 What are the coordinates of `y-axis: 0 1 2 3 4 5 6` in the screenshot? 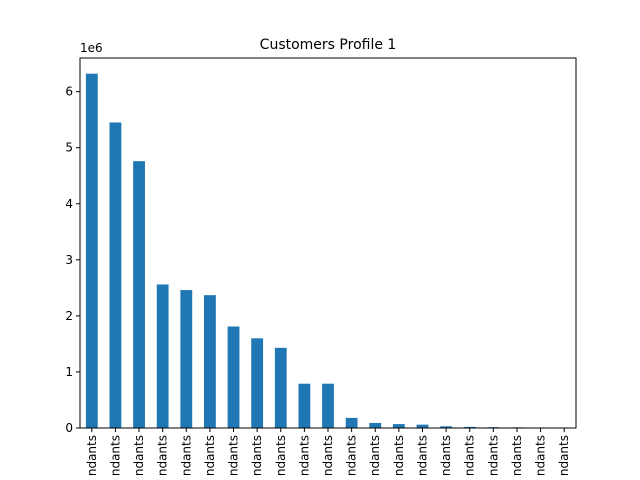 It's located at (72, 260).